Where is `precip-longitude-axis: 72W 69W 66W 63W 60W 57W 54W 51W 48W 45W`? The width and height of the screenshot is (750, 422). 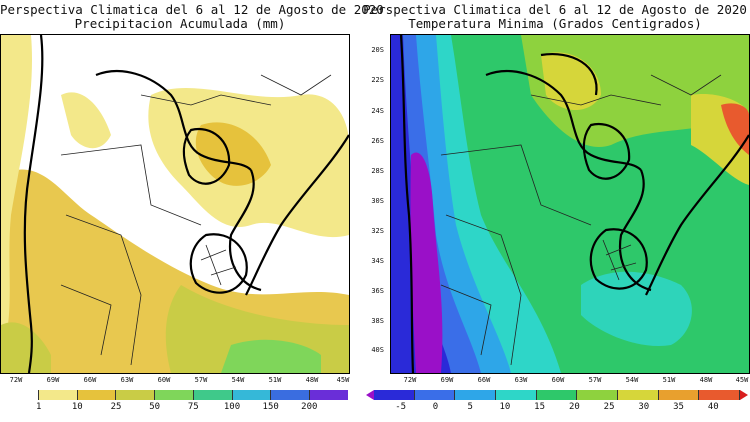 precip-longitude-axis: 72W 69W 66W 63W 60W 57W 54W 51W 48W 45W is located at coordinates (175, 381).